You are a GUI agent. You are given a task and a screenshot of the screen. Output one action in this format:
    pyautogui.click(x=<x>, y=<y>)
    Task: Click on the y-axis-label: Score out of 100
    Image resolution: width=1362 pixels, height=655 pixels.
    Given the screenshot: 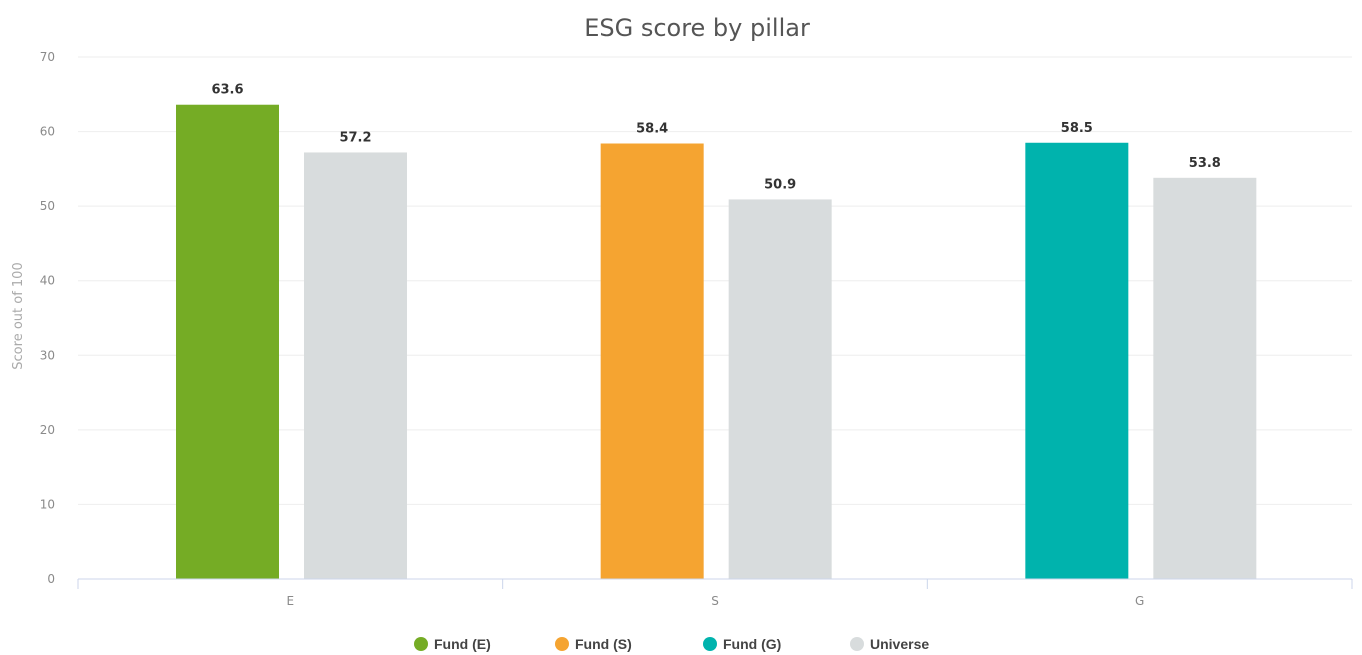 What is the action you would take?
    pyautogui.click(x=18, y=315)
    